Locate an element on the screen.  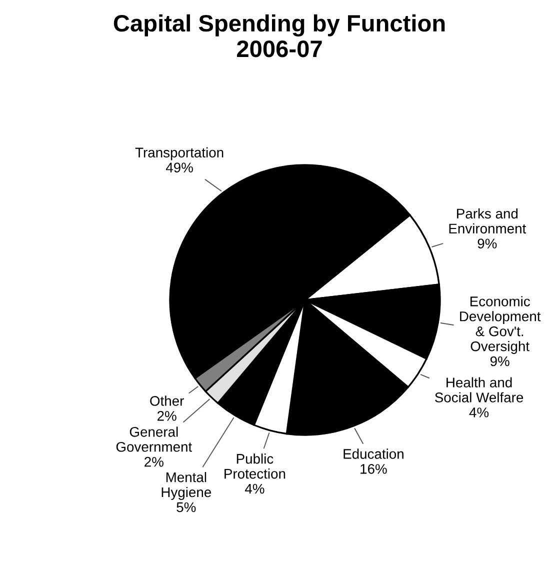
data-label: 5% is located at coordinates (186, 507).